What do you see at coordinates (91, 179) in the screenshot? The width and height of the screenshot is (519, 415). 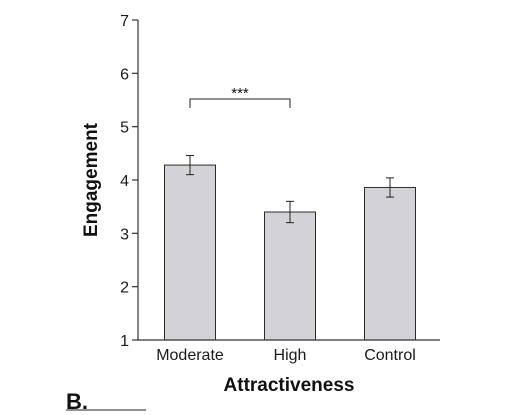 I see `y-axis-title: Engagement` at bounding box center [91, 179].